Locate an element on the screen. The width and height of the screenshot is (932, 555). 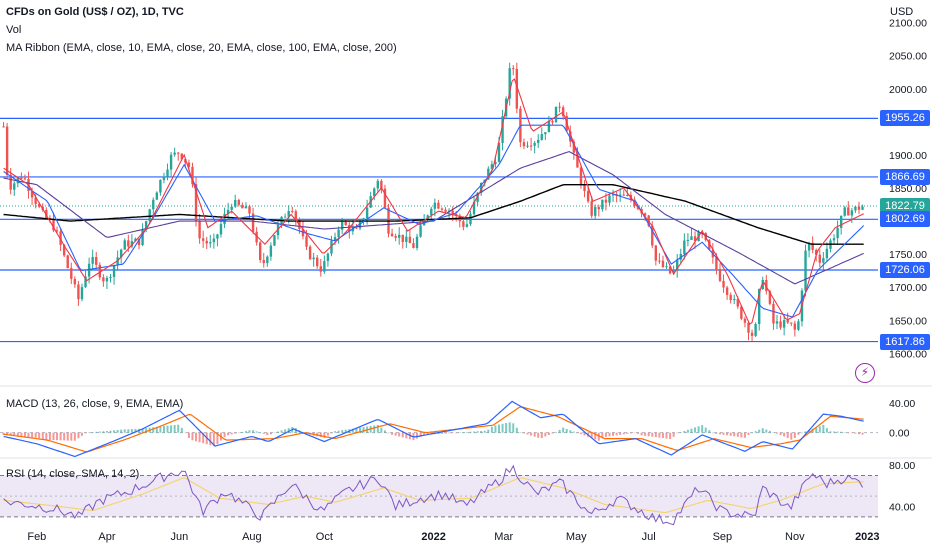
price-tag: 1955.26 is located at coordinates (905, 118).